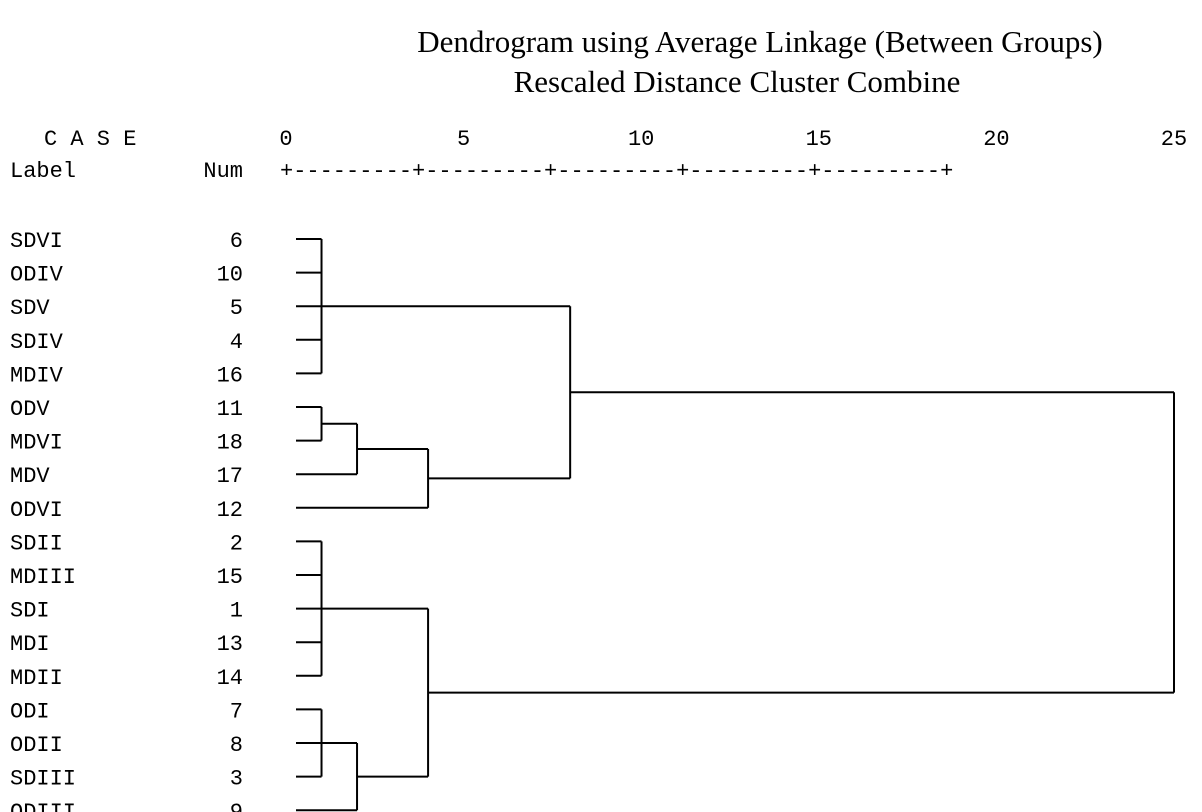 This screenshot has height=812, width=1202. I want to click on leaf-num: 14, so click(230, 678).